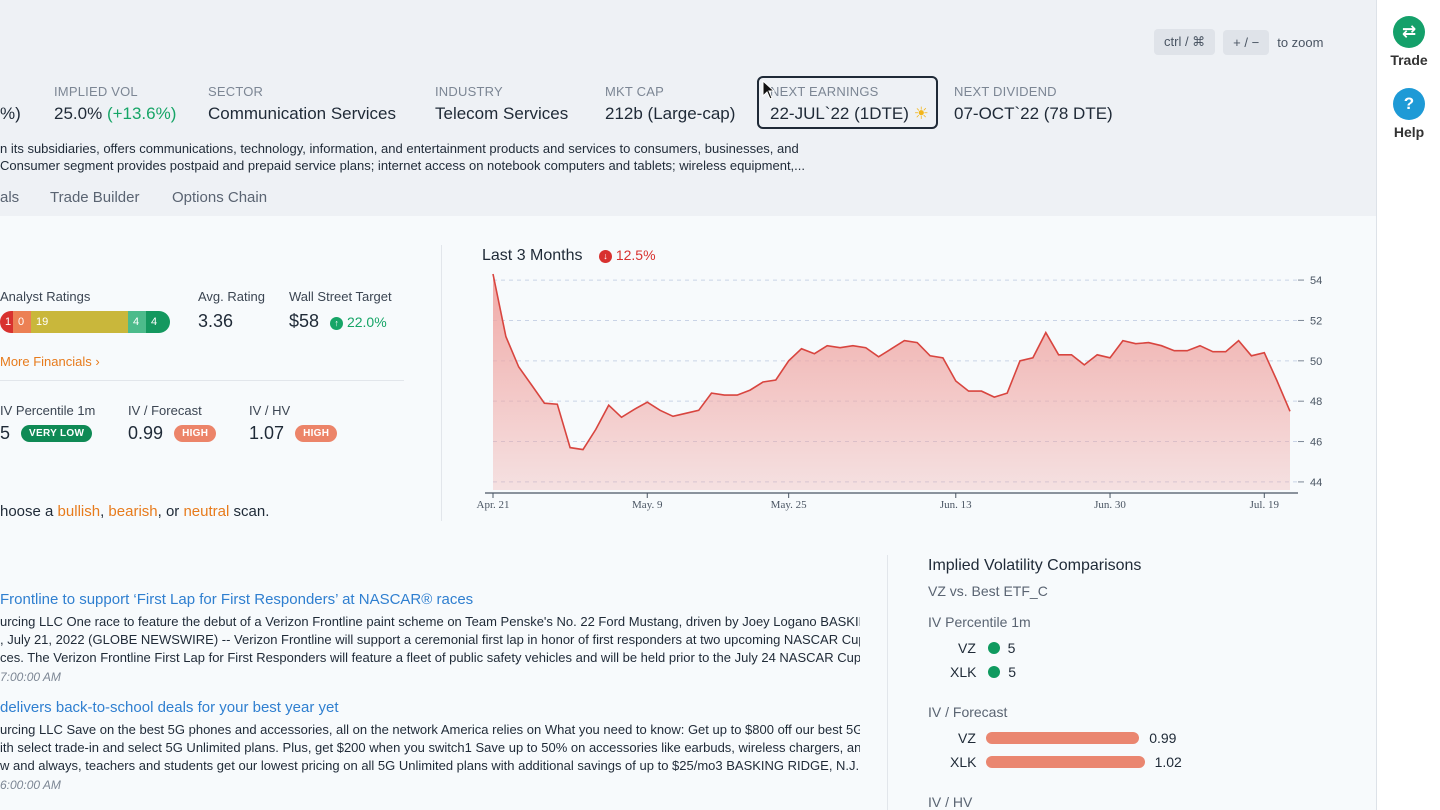  I want to click on trade-label: Trade, so click(1409, 60).